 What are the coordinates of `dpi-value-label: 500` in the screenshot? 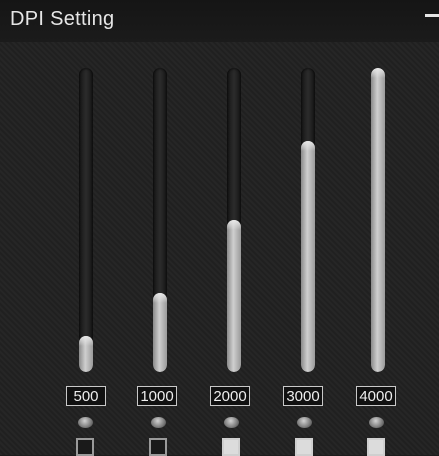 It's located at (86, 396).